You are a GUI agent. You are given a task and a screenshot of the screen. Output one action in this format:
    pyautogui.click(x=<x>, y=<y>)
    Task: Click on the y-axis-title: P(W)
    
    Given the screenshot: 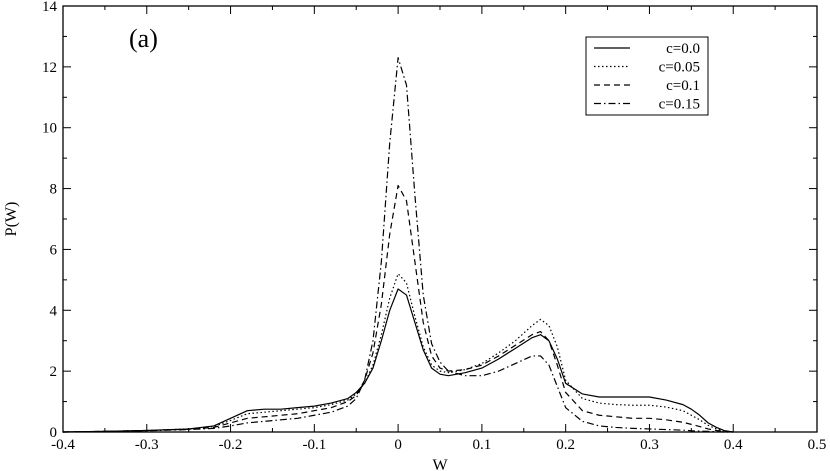 What is the action you would take?
    pyautogui.click(x=11, y=219)
    